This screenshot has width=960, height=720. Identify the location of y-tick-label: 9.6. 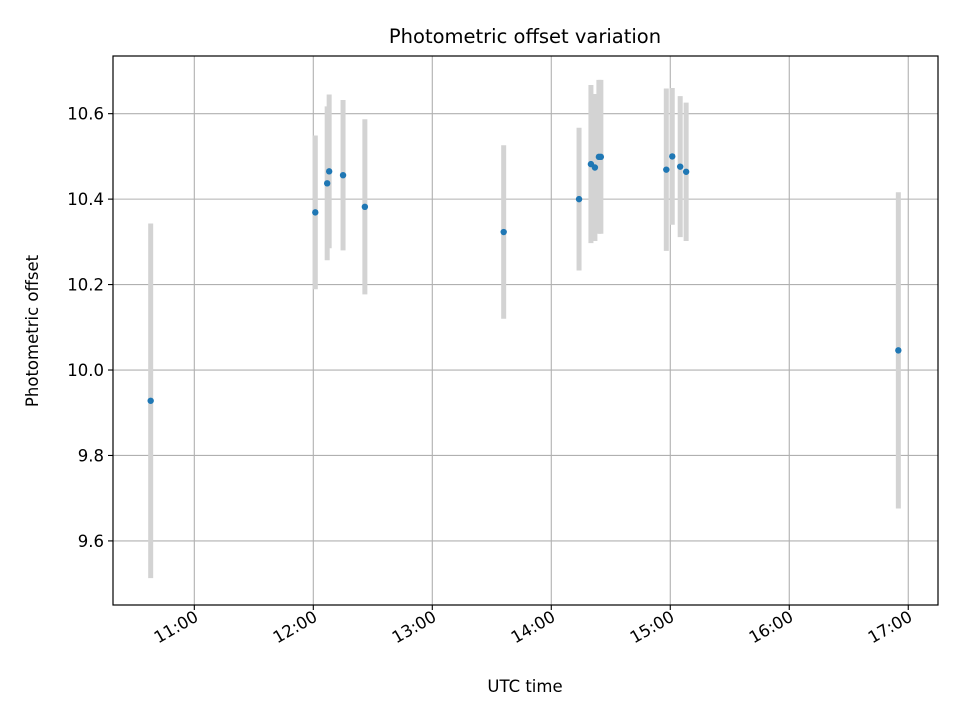
(91, 541).